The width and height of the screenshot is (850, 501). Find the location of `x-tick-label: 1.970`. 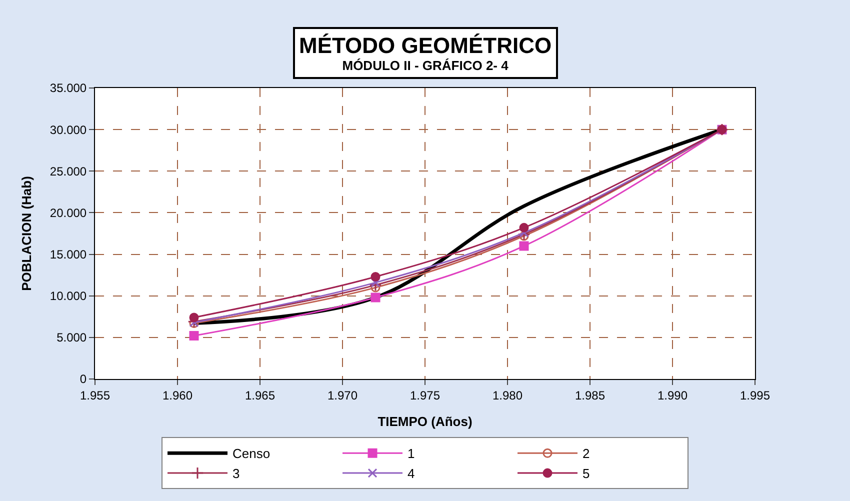

x-tick-label: 1.970 is located at coordinates (342, 395).